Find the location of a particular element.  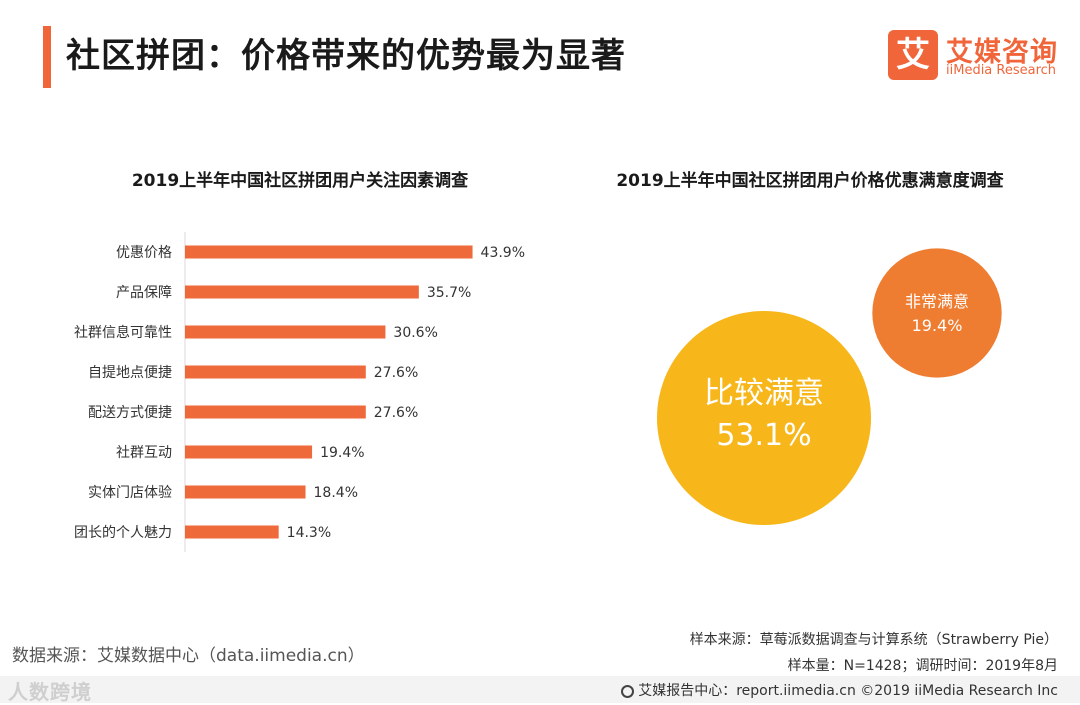

bar-category-label: 产品保障 is located at coordinates (144, 293).